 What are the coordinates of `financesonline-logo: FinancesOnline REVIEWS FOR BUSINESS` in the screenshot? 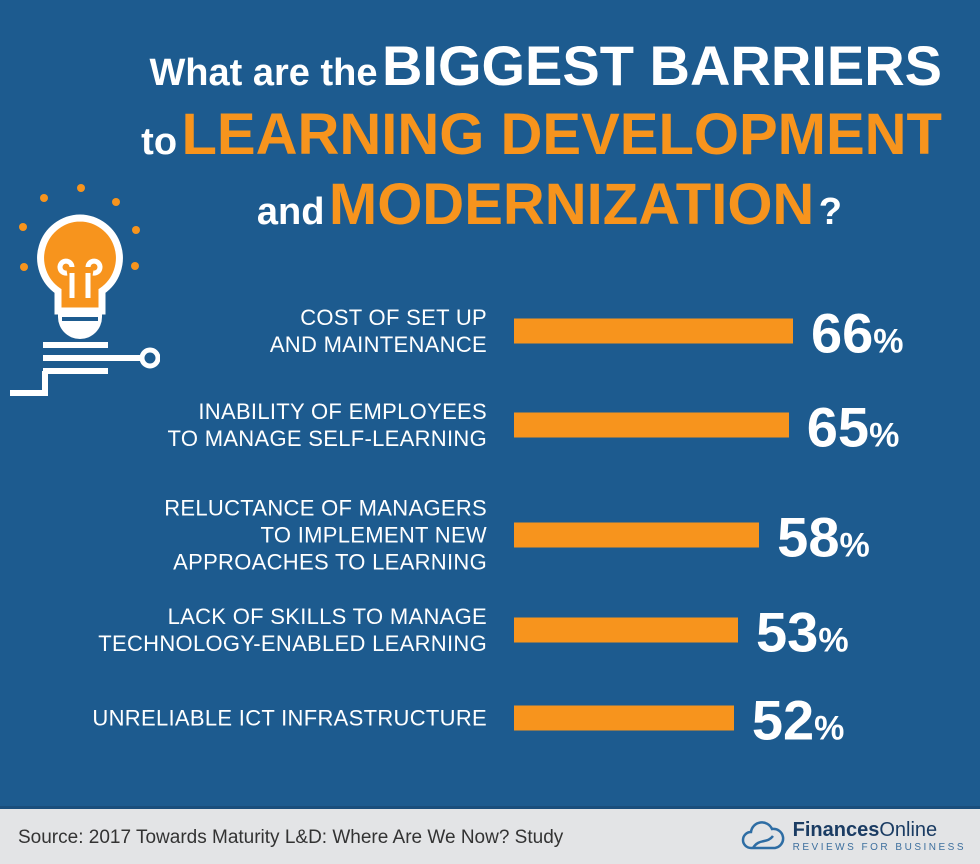 It's located at (853, 836).